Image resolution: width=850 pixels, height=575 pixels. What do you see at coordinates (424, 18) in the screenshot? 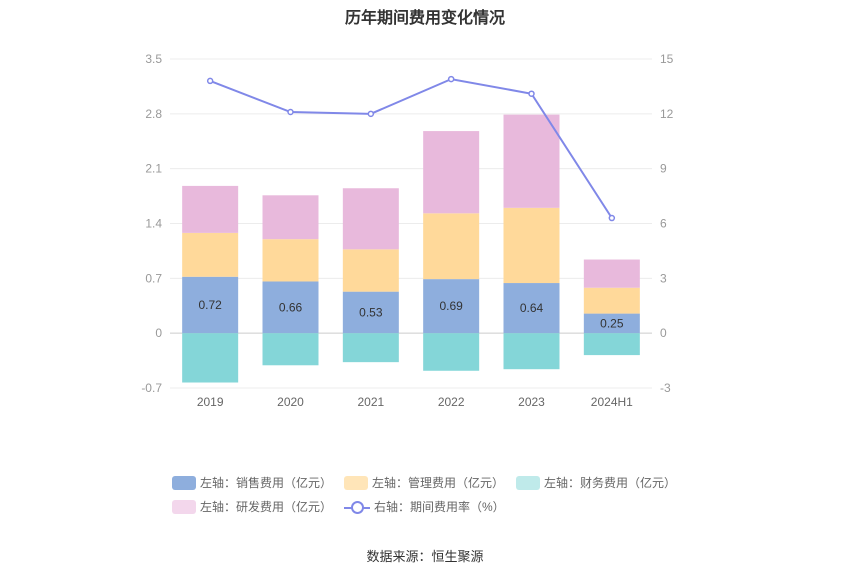
I see `chart-title: 历年期间费用变化情况` at bounding box center [424, 18].